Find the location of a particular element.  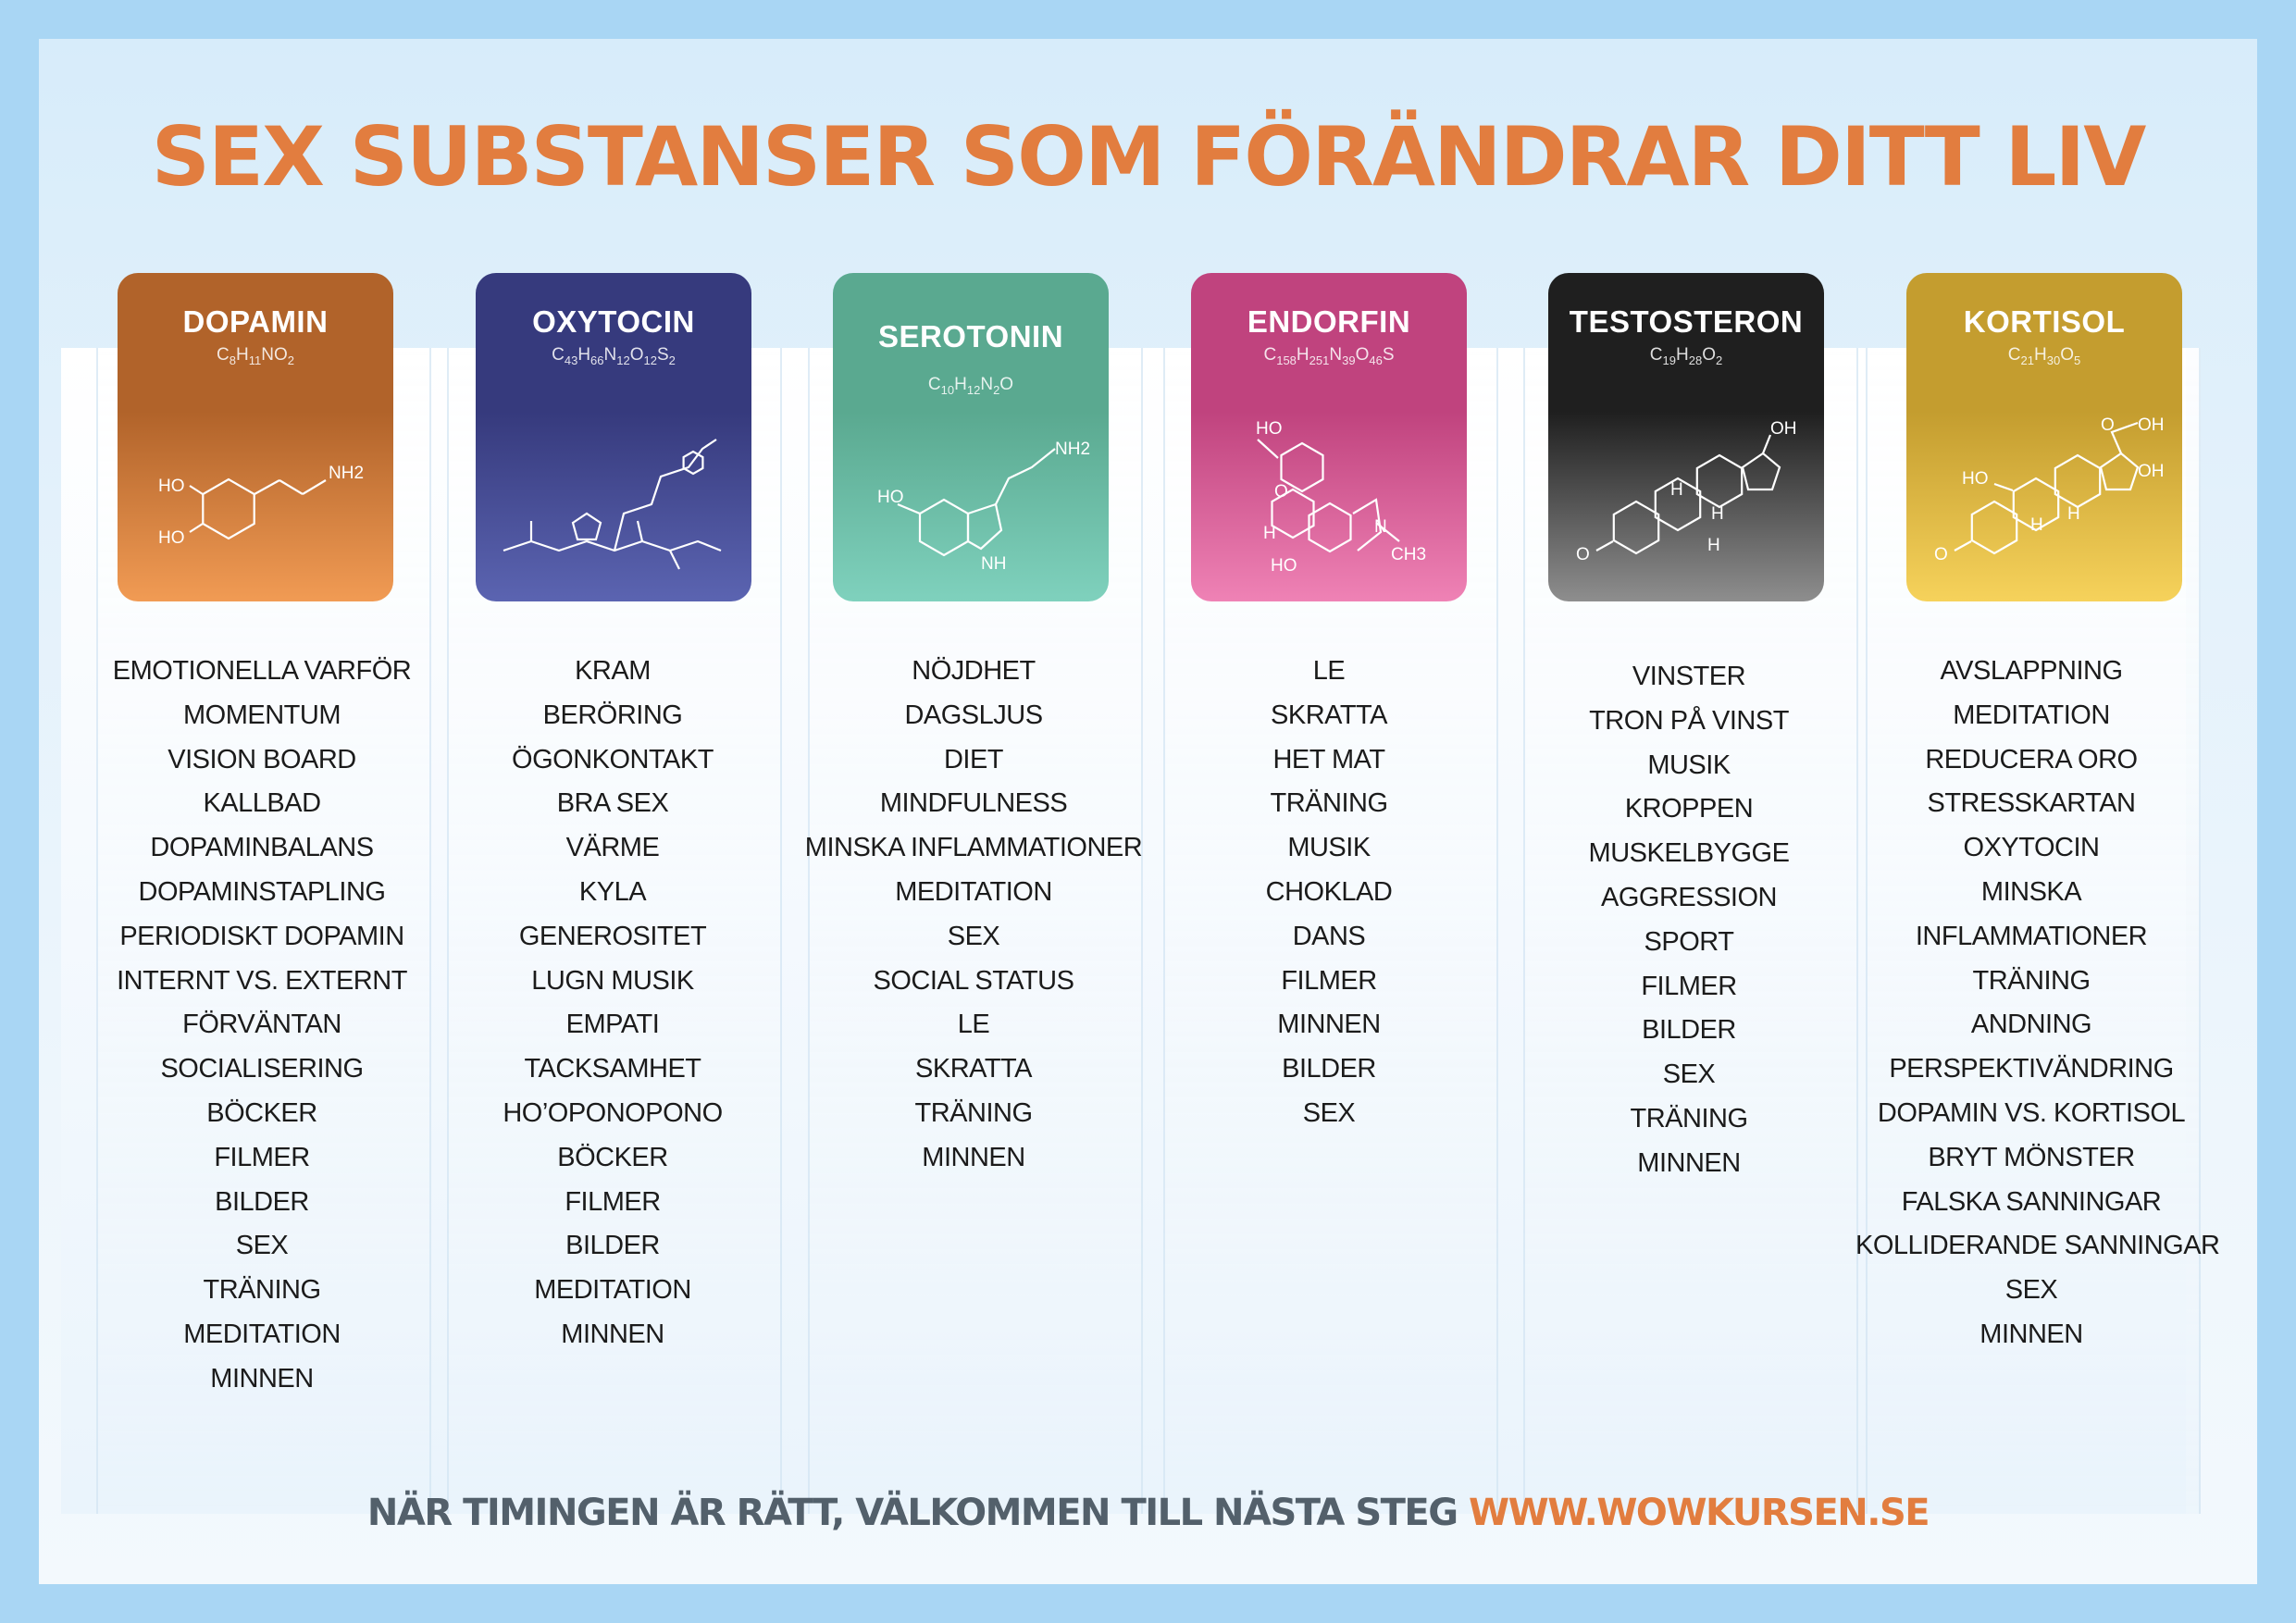

list-item: TACKSAMHET is located at coordinates (613, 1069).